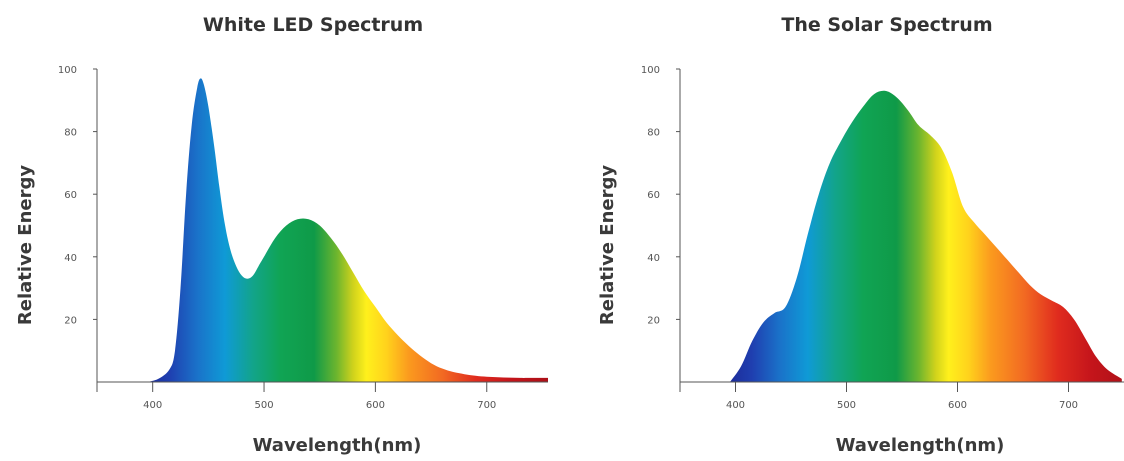 Image resolution: width=1124 pixels, height=461 pixels. I want to click on chart-title: The Solar Spectrum, so click(886, 25).